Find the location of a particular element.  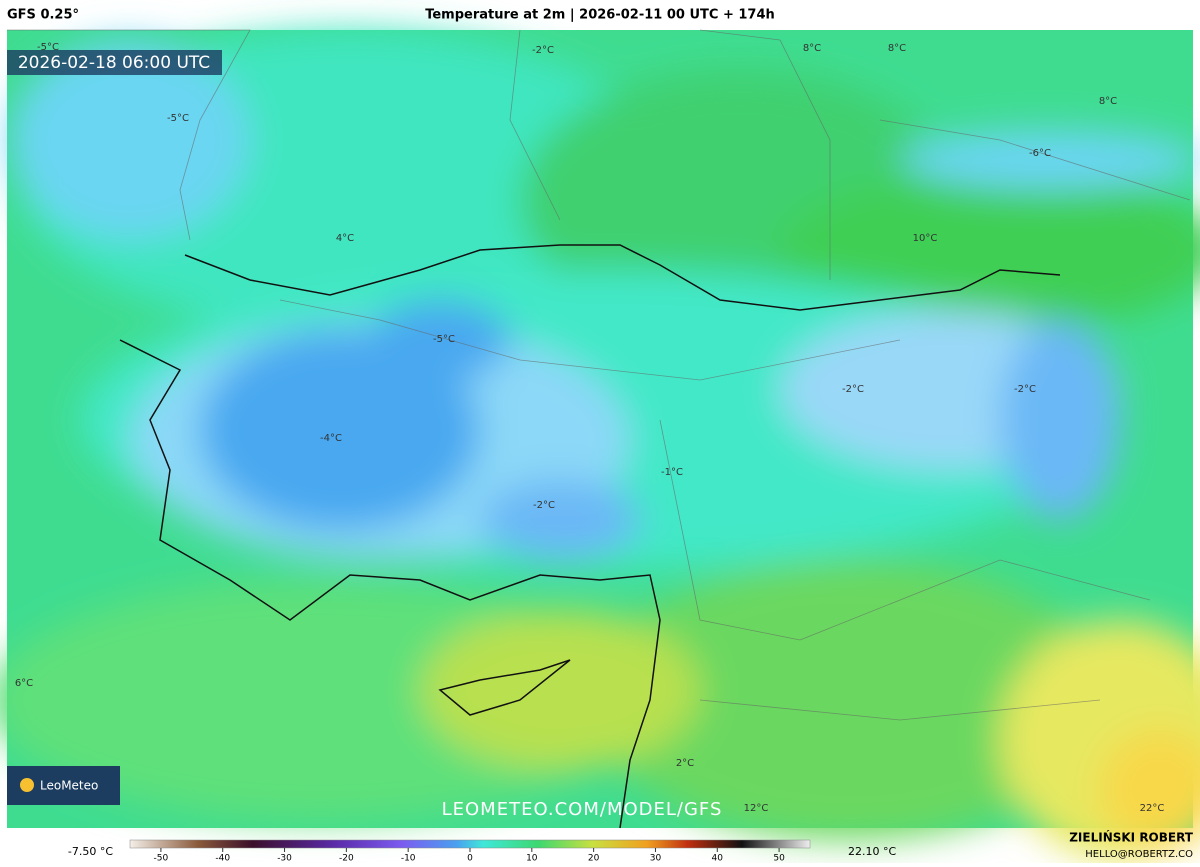

colorbar-max: 22.10 °C is located at coordinates (872, 851).